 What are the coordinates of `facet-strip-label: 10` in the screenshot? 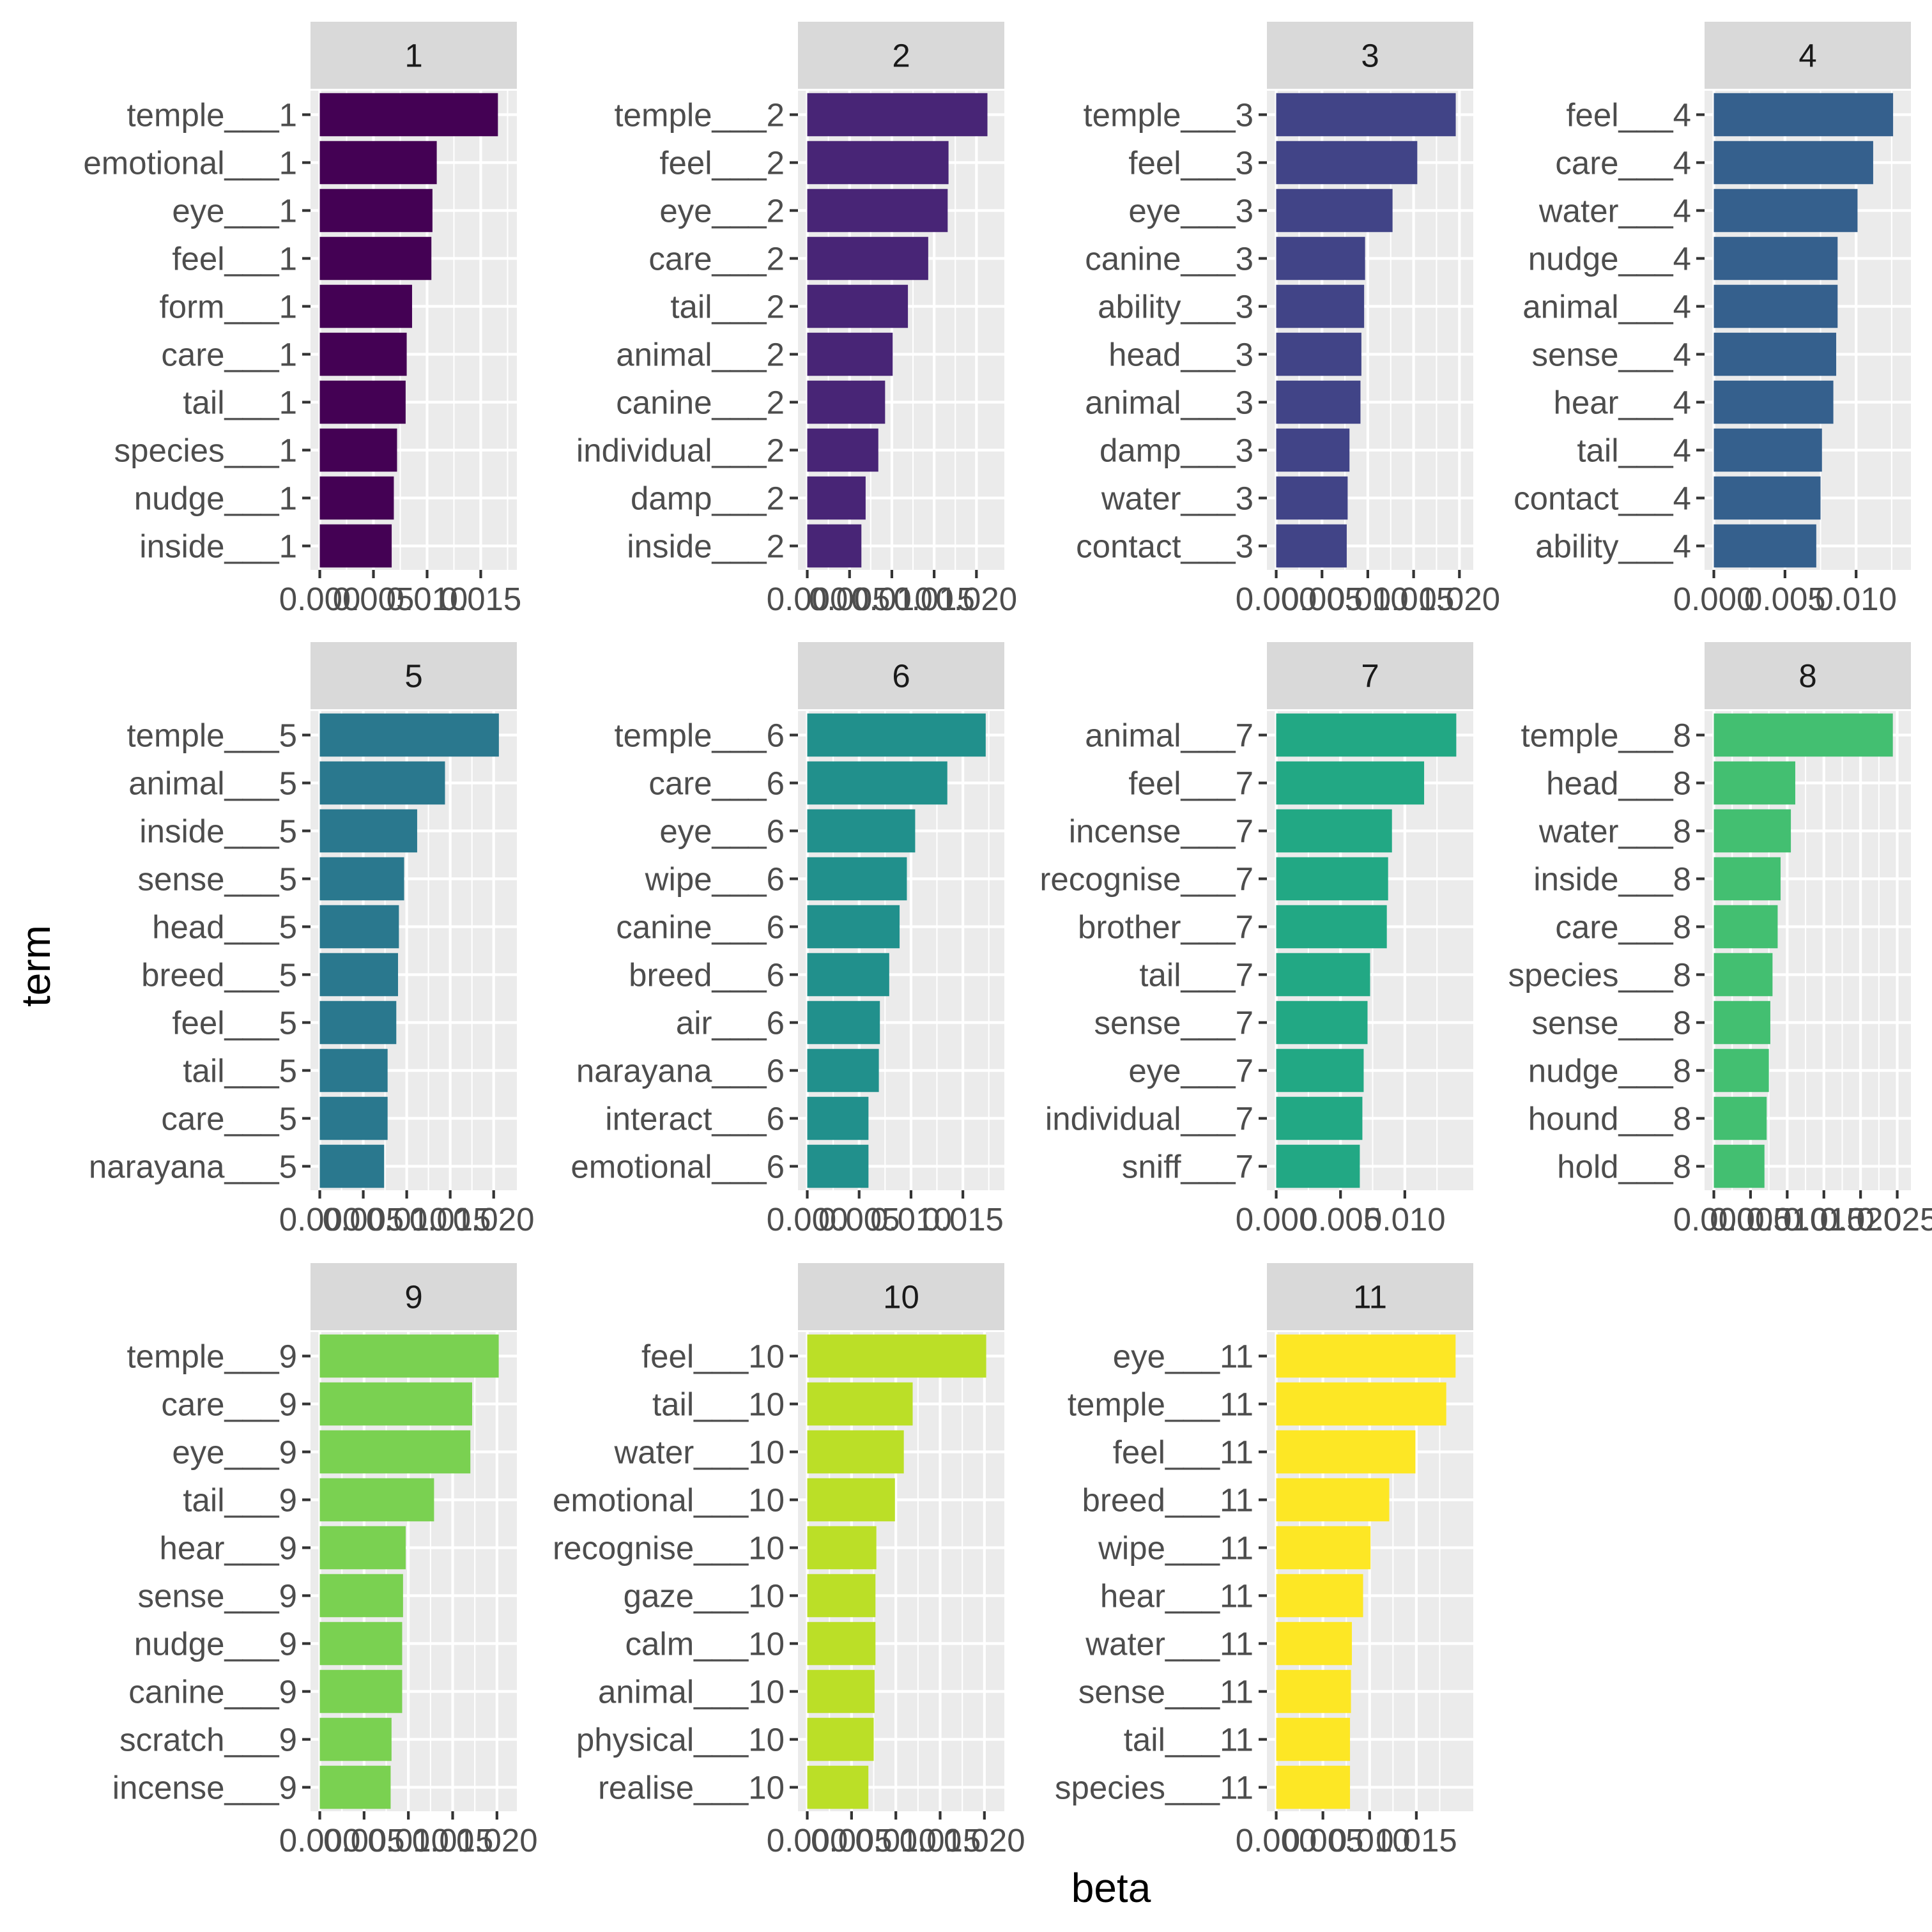 It's located at (901, 1297).